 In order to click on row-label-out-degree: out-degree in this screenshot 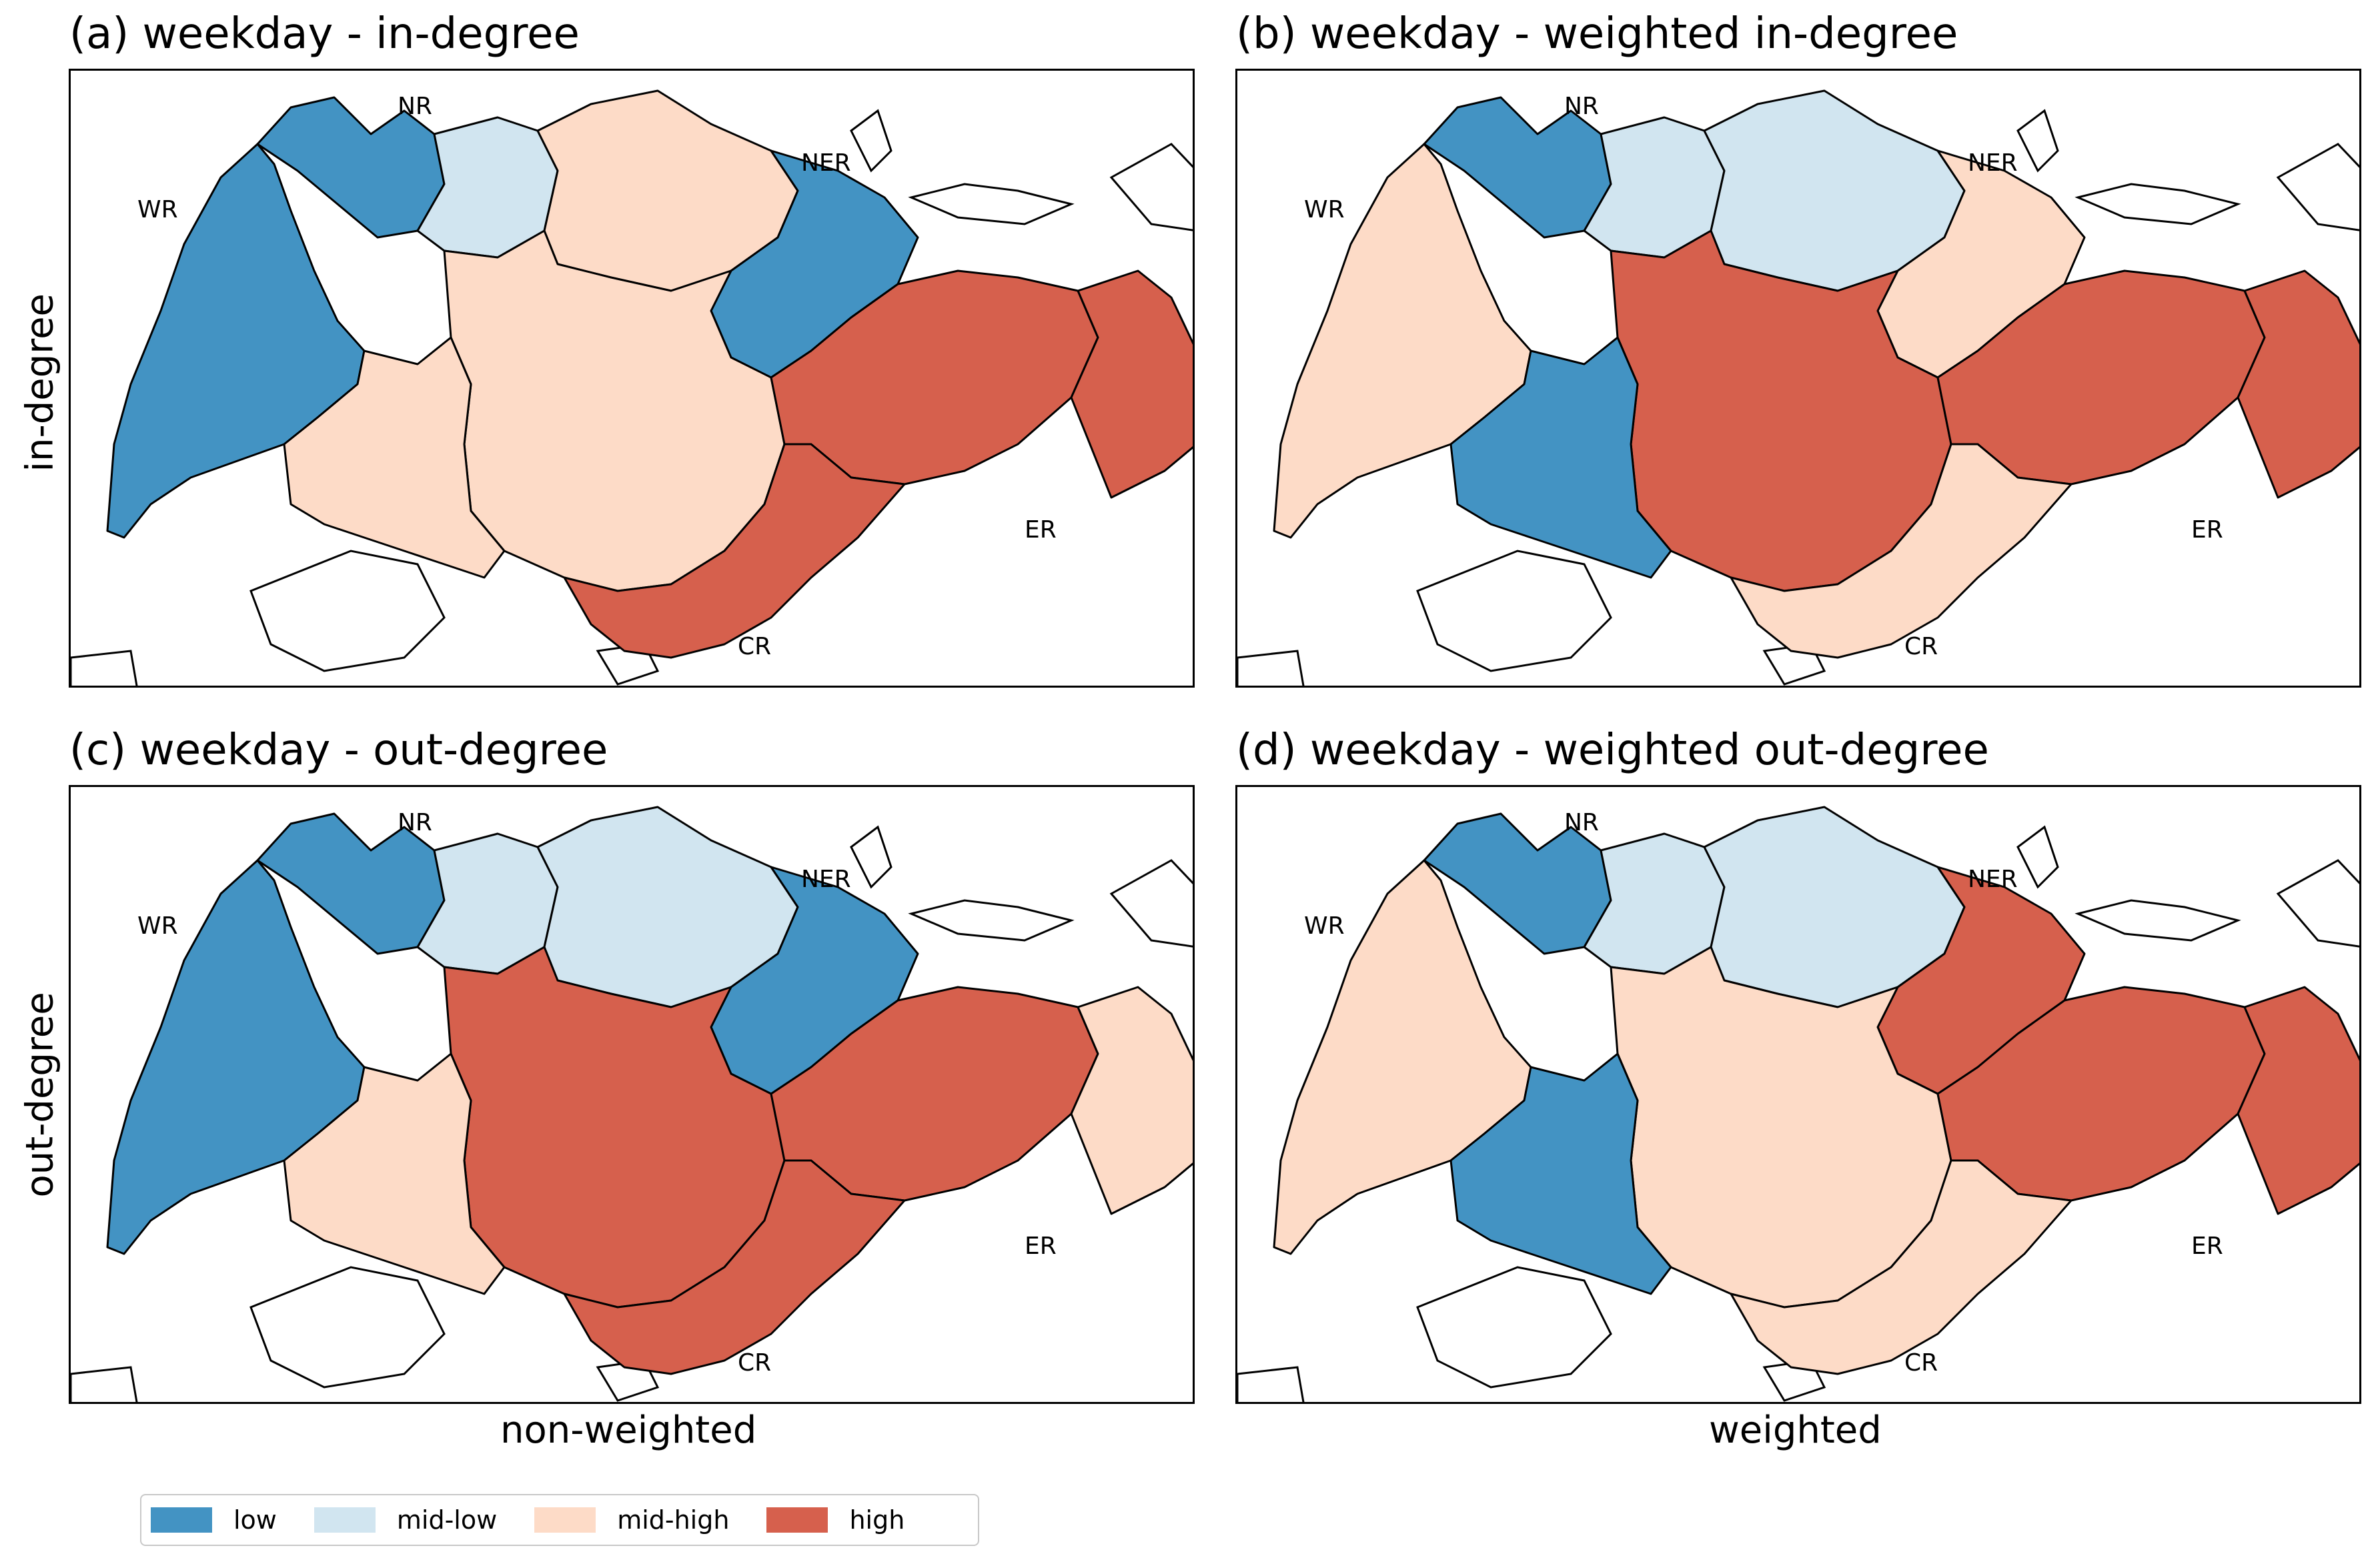, I will do `click(40, 1095)`.